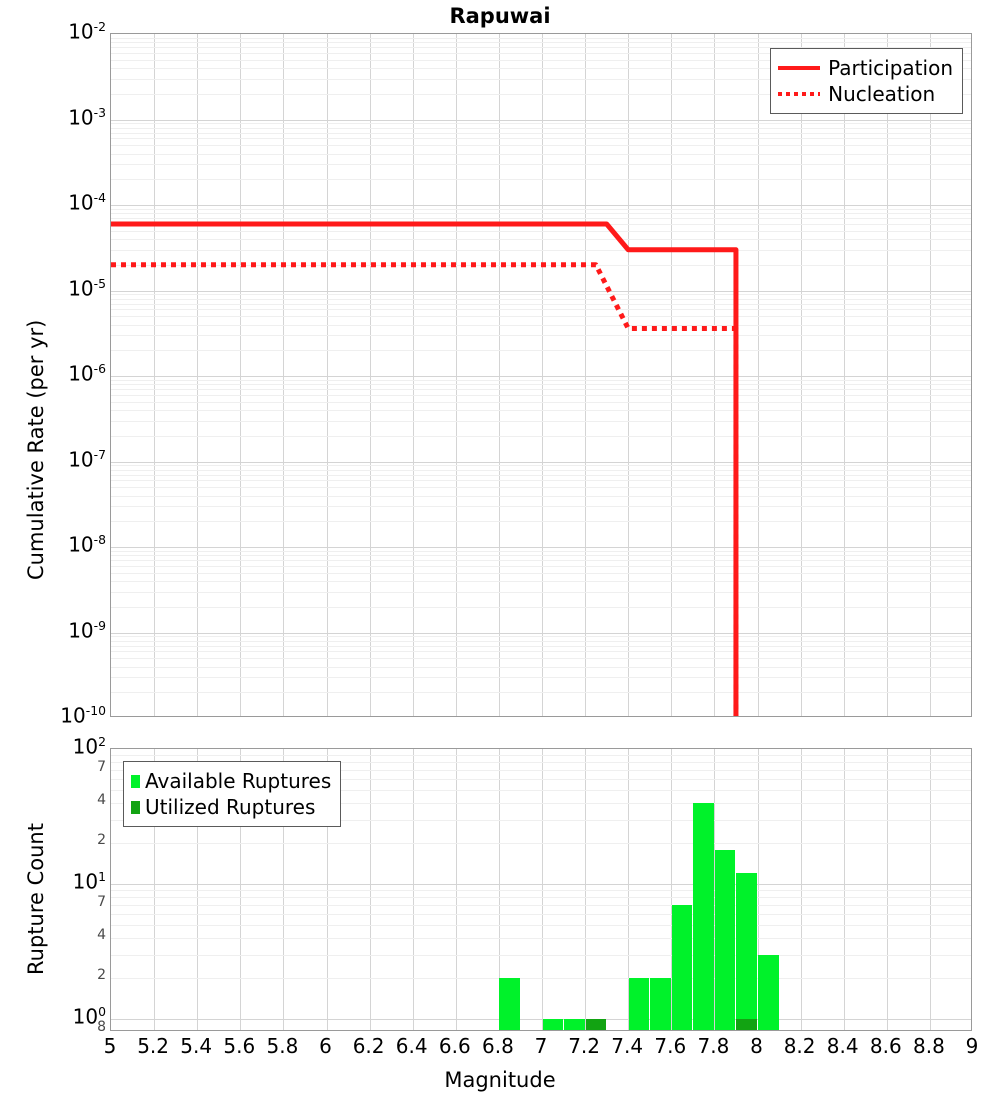  I want to click on y-tick-label: 10⁻⁶, so click(87, 373).